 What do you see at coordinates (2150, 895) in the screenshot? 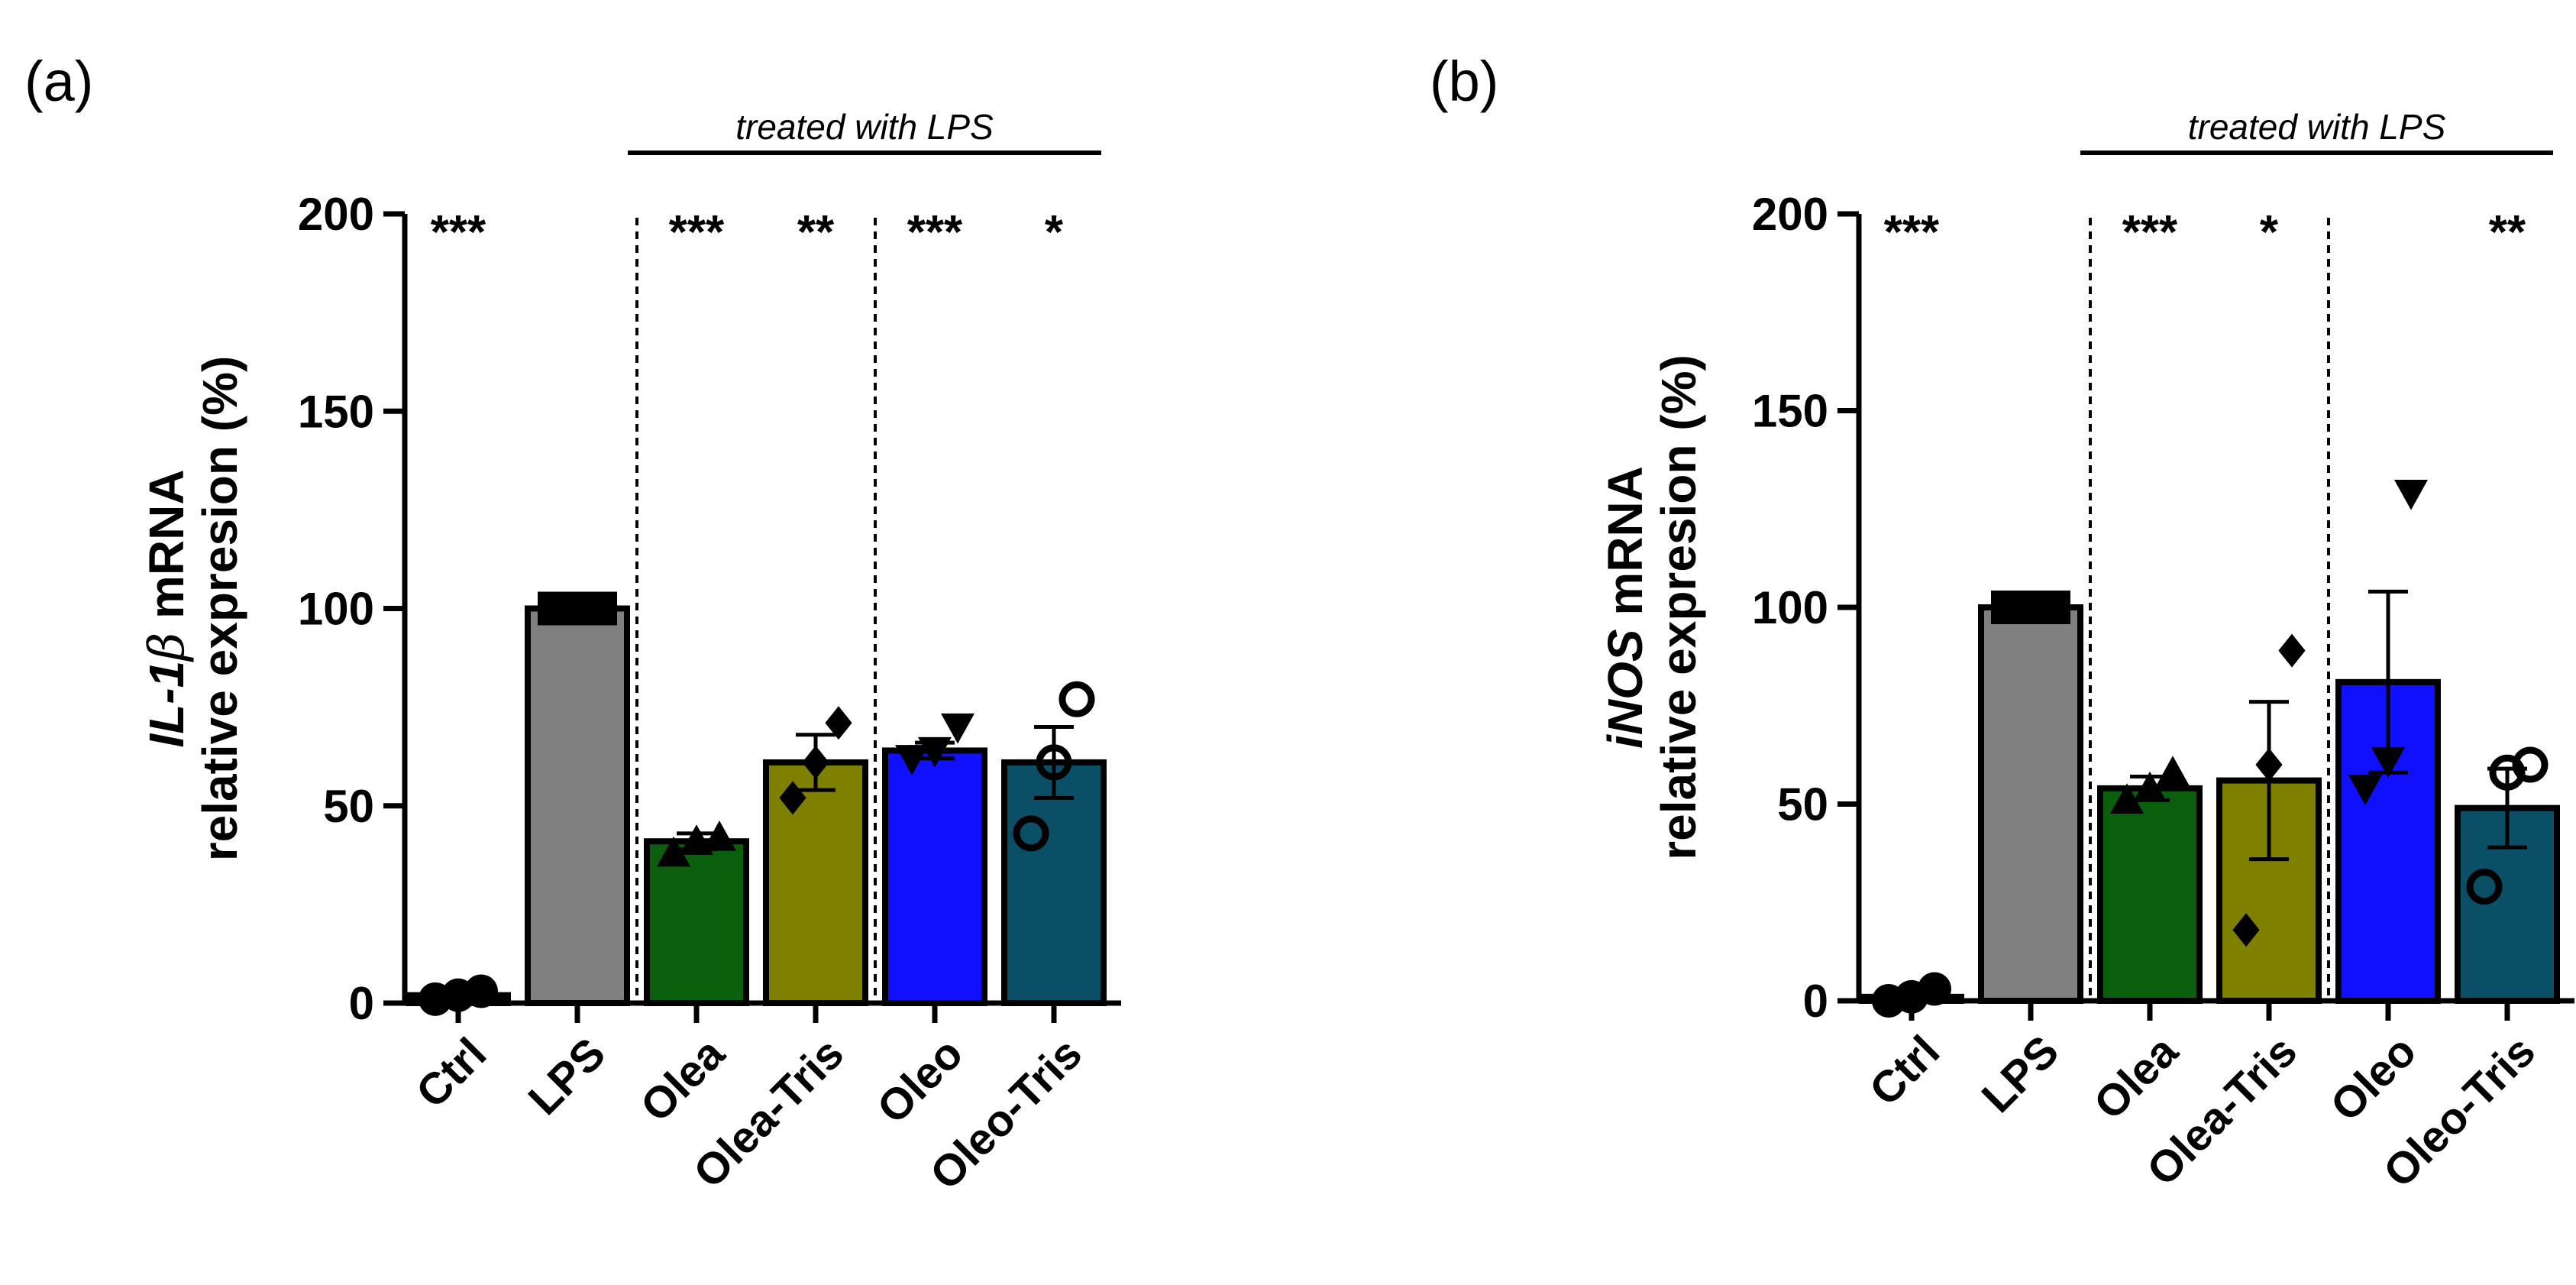
I see `bar-olea` at bounding box center [2150, 895].